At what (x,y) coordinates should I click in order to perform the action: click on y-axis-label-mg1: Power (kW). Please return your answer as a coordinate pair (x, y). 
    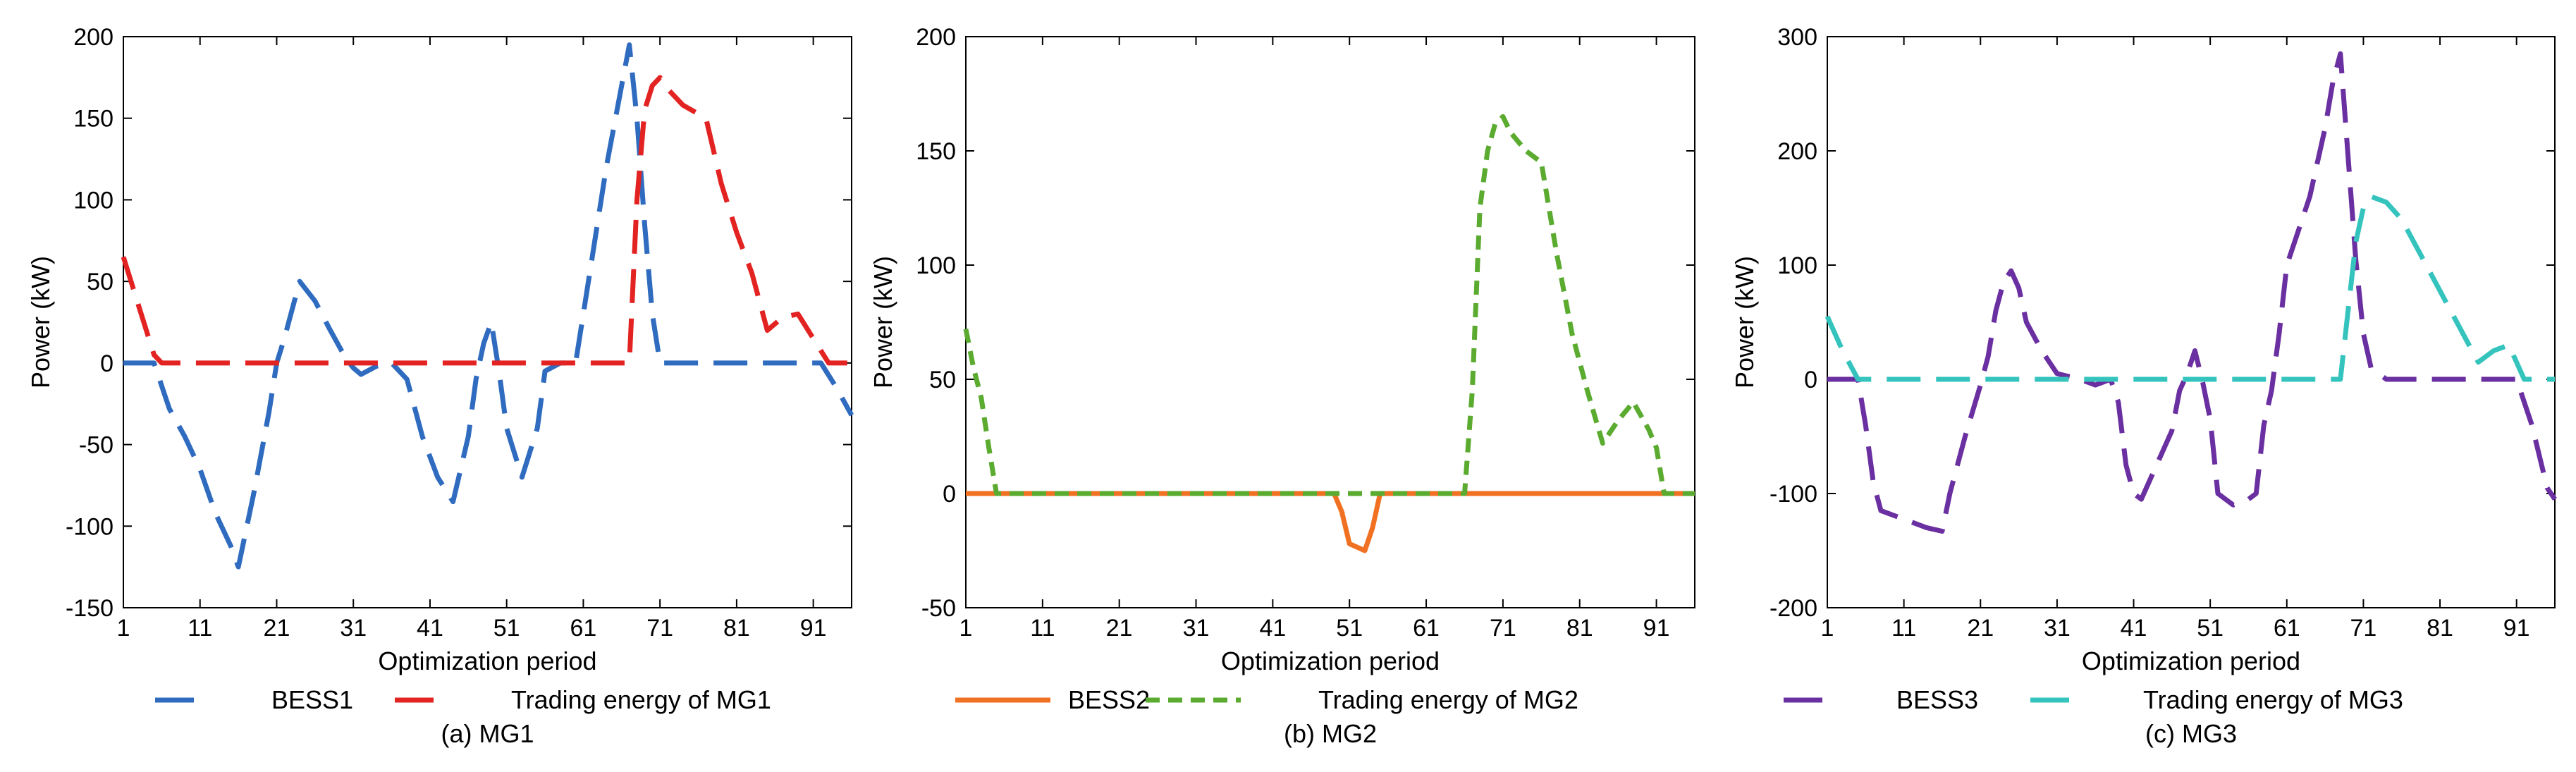
    Looking at the image, I should click on (40, 322).